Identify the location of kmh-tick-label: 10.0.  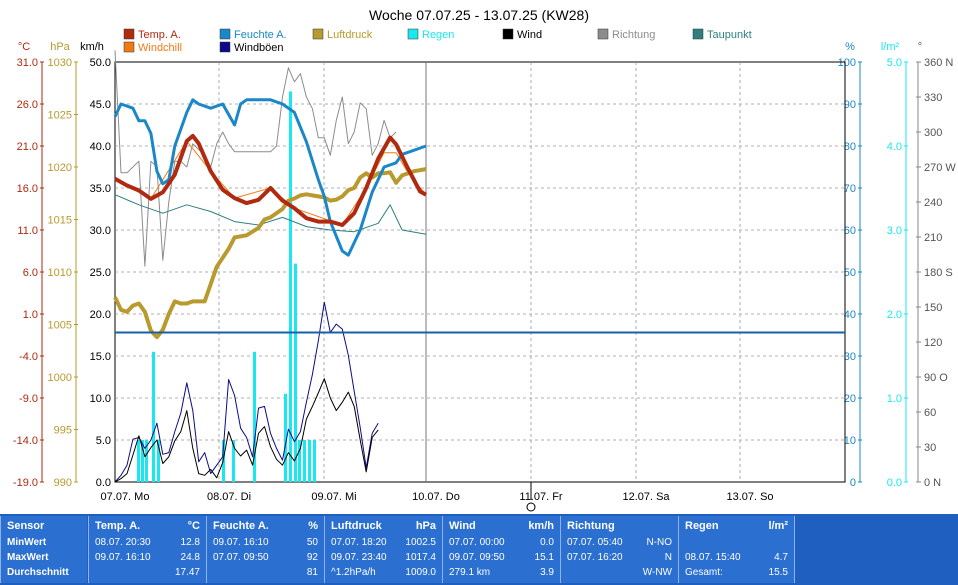
(100, 399).